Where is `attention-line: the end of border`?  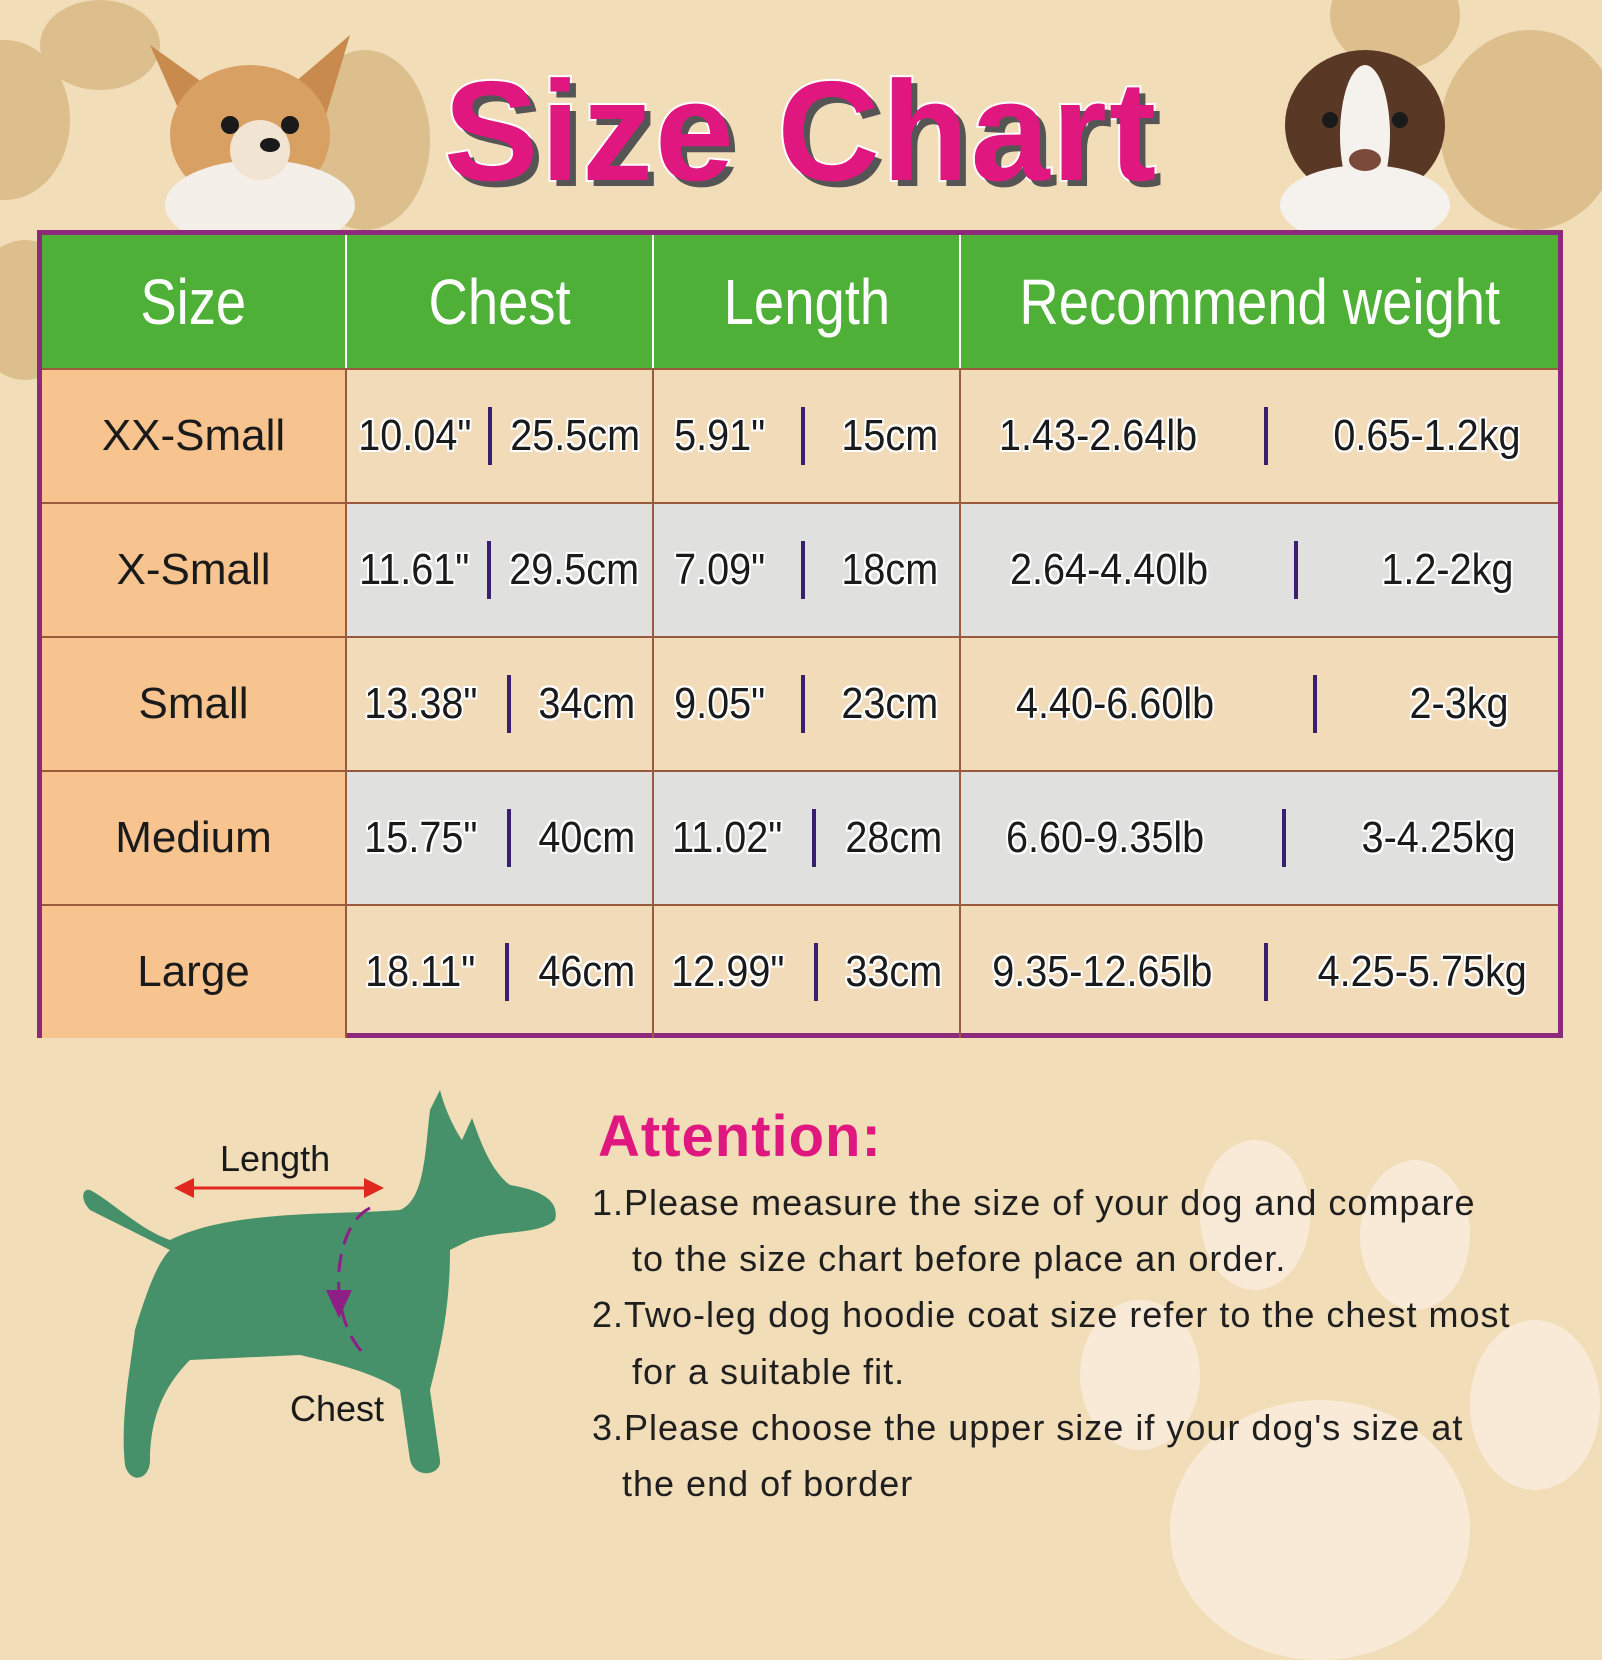 attention-line: the end of border is located at coordinates (768, 1483).